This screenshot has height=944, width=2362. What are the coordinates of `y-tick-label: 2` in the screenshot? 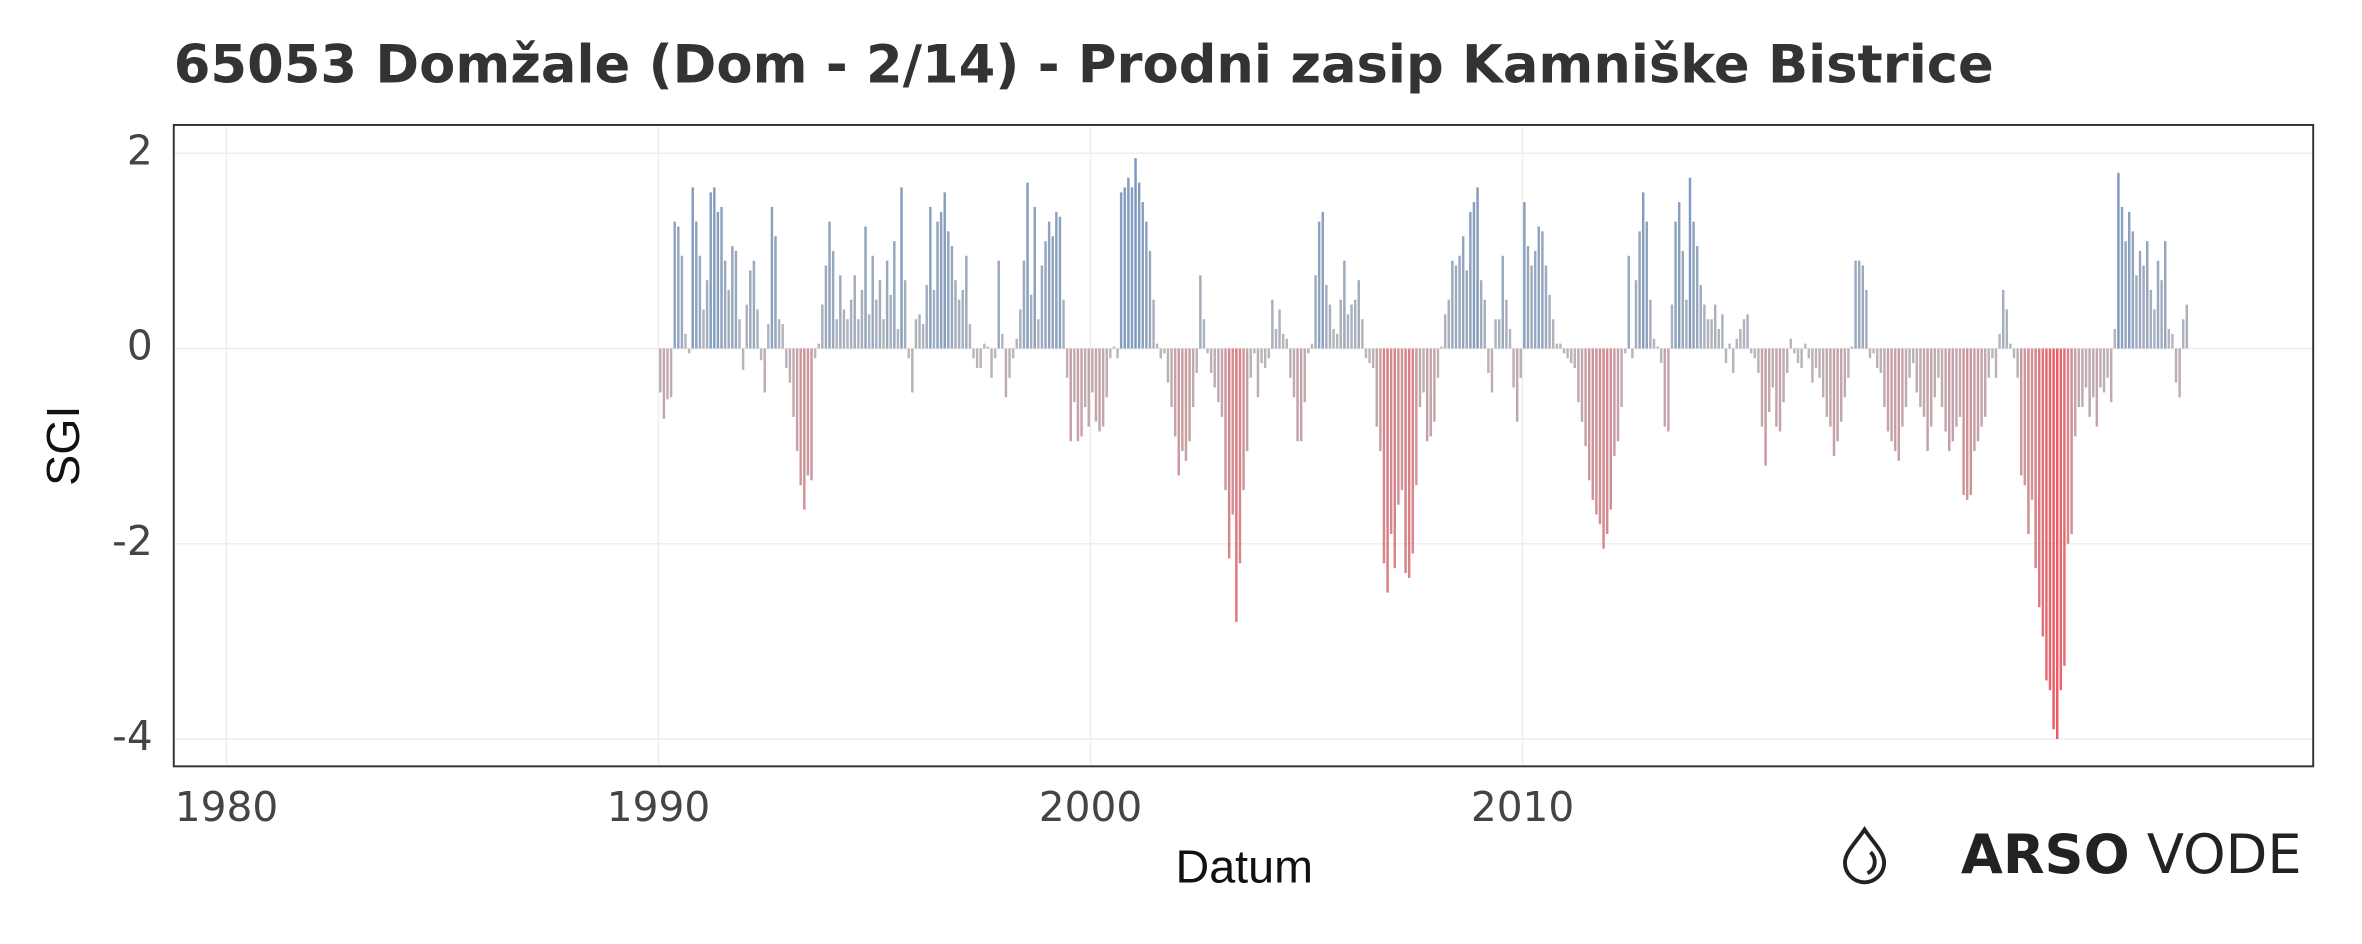 It's located at (140, 150).